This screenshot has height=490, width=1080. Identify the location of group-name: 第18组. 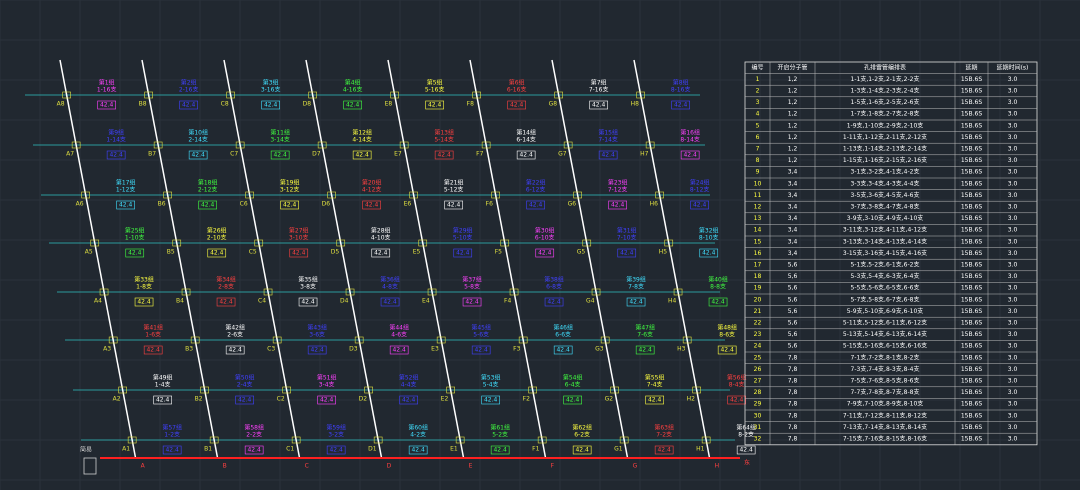
(208, 183).